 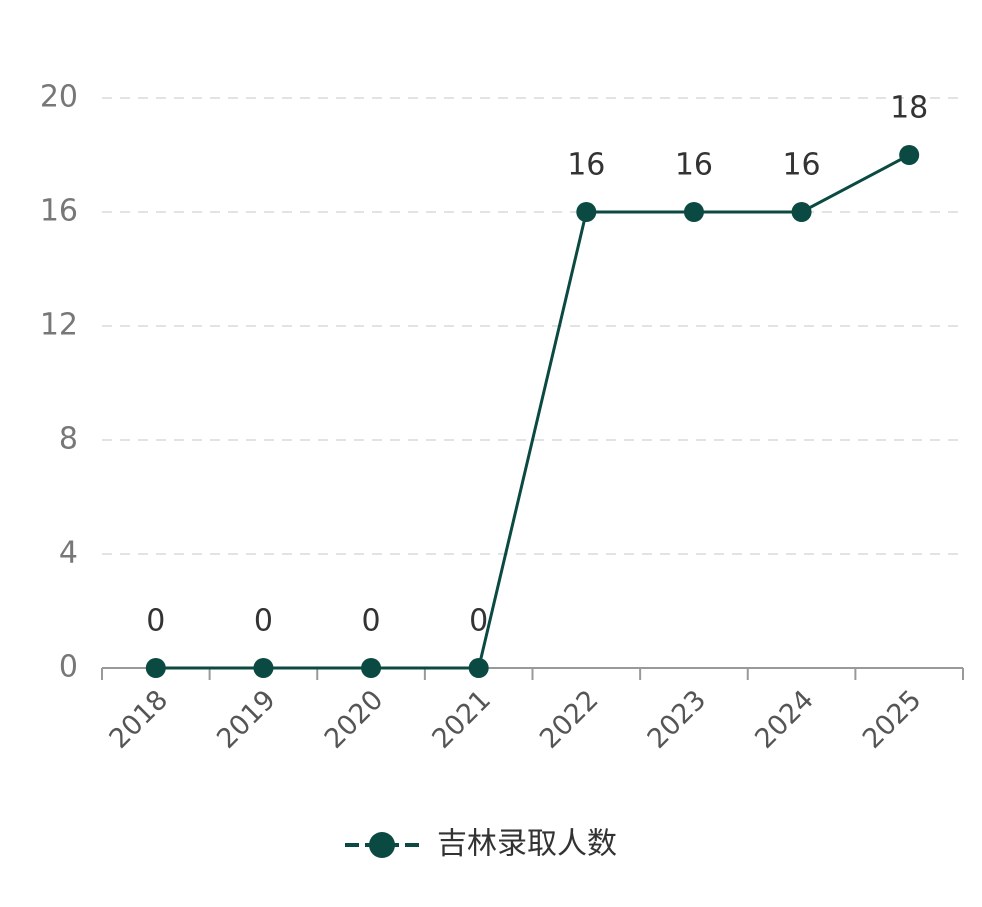 I want to click on value-label: 18, so click(x=909, y=108).